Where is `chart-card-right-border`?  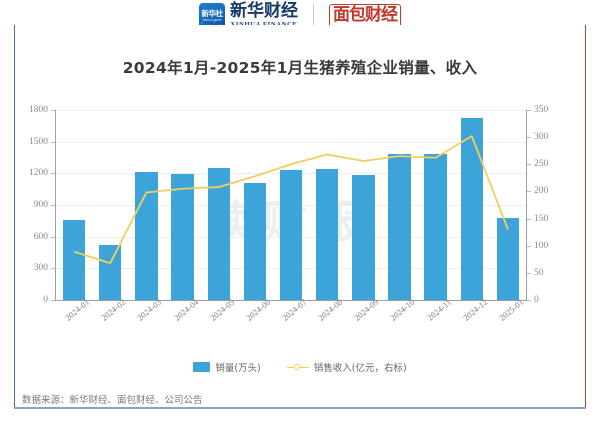
chart-card-right-border is located at coordinates (585, 217).